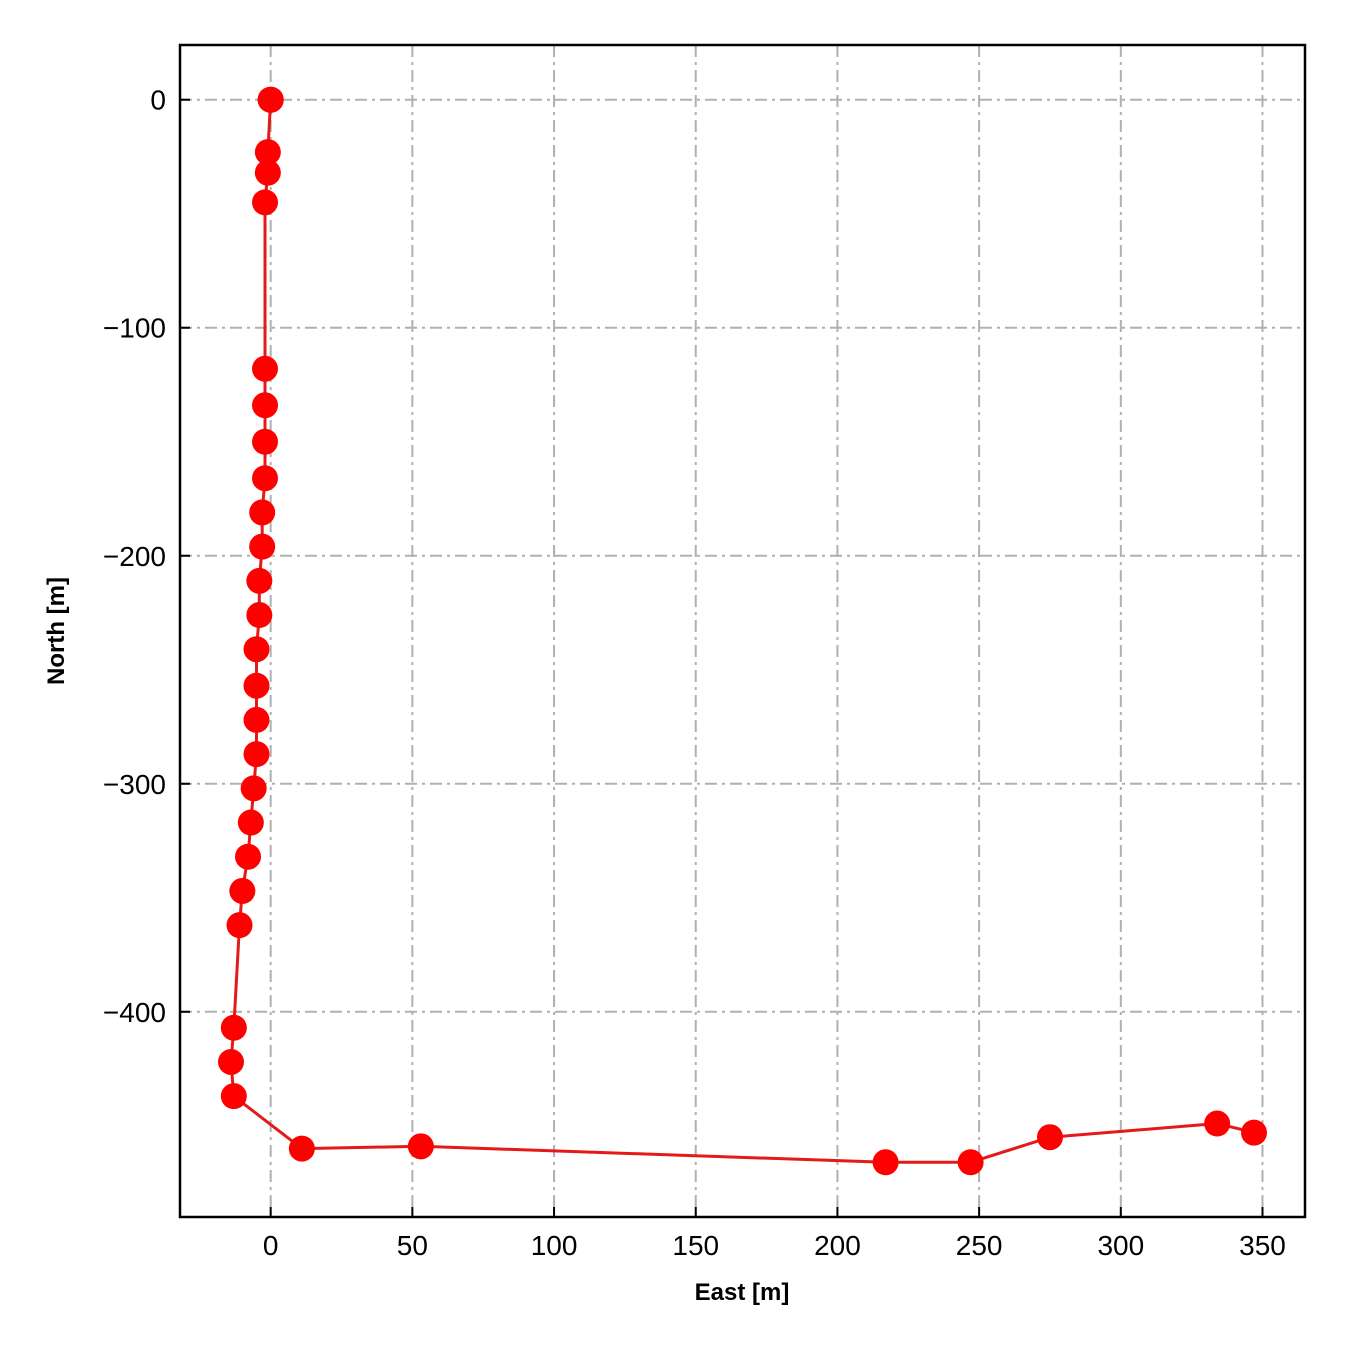  I want to click on x-tick-label: 100, so click(554, 1245).